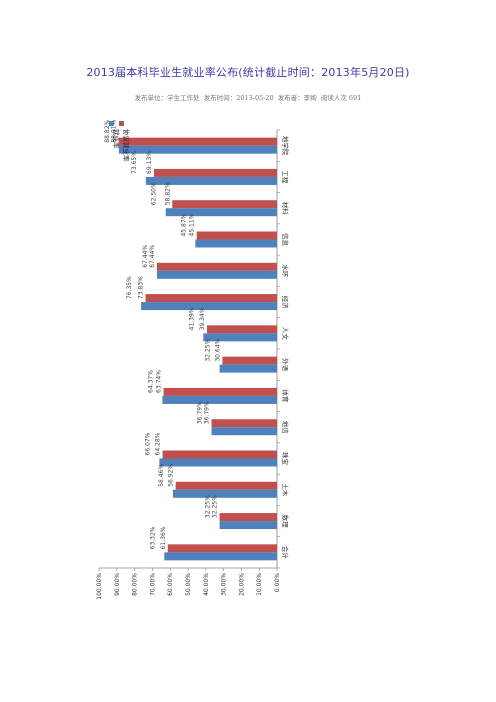  Describe the element at coordinates (222, 548) in the screenshot. I see `bar-14-agreement-rate` at that location.